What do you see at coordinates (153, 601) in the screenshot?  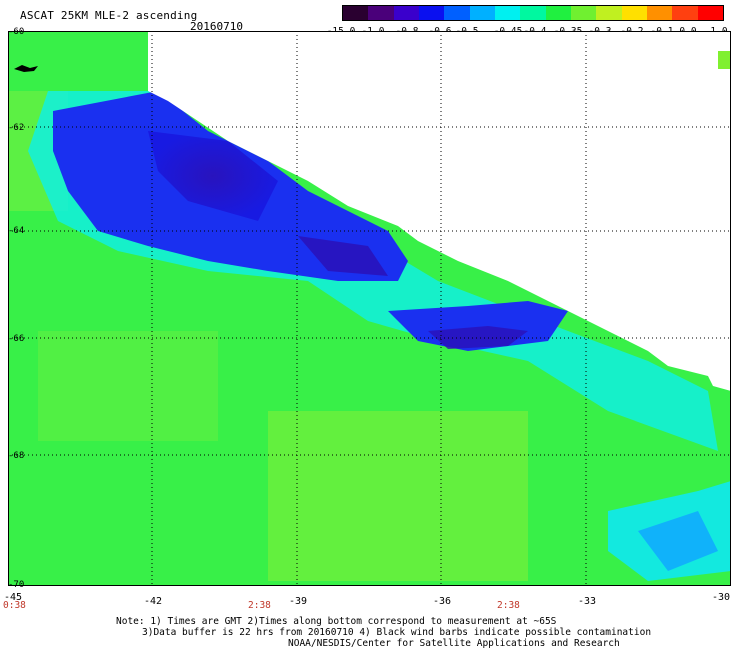 I see `lon-label: -42` at bounding box center [153, 601].